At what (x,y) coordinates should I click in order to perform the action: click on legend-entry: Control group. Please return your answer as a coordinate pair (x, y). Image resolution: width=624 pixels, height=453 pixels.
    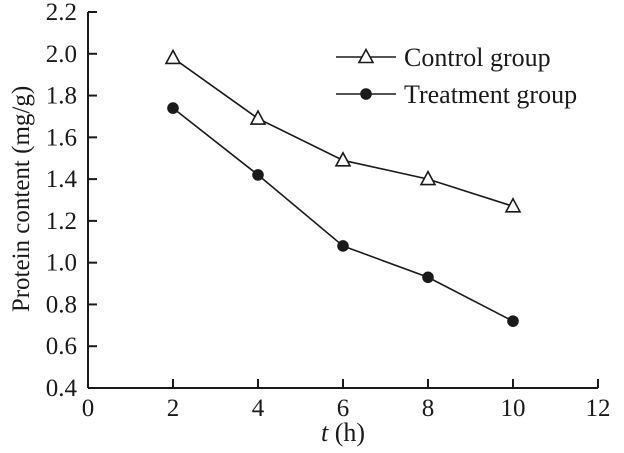
    Looking at the image, I should click on (443, 57).